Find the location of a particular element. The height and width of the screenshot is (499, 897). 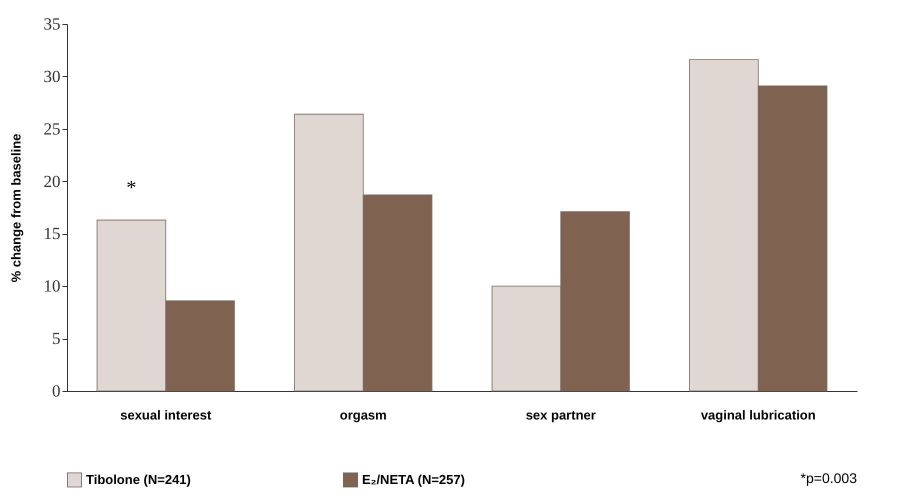

x-tick-label: sex partner is located at coordinates (561, 415).